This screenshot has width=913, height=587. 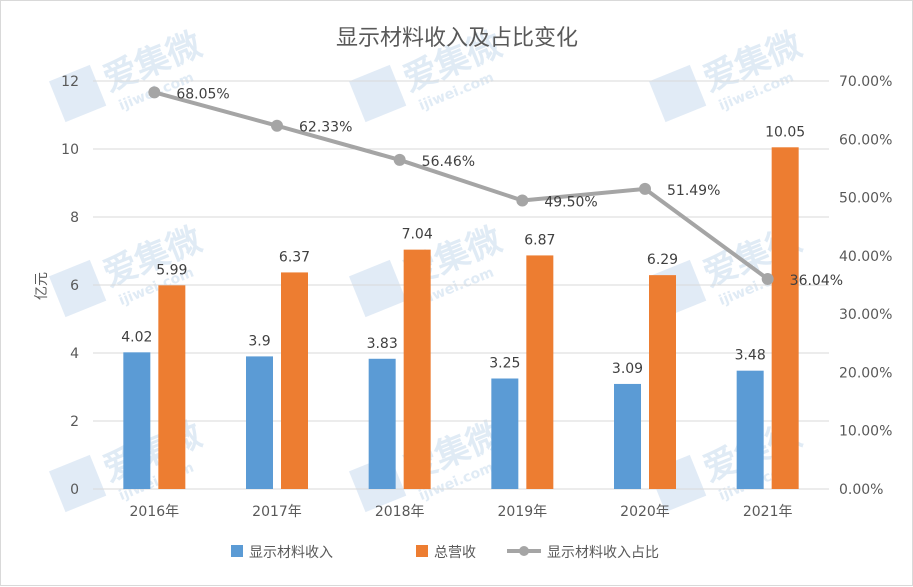 What do you see at coordinates (570, 202) in the screenshot?
I see `data-label-share: 49.50%` at bounding box center [570, 202].